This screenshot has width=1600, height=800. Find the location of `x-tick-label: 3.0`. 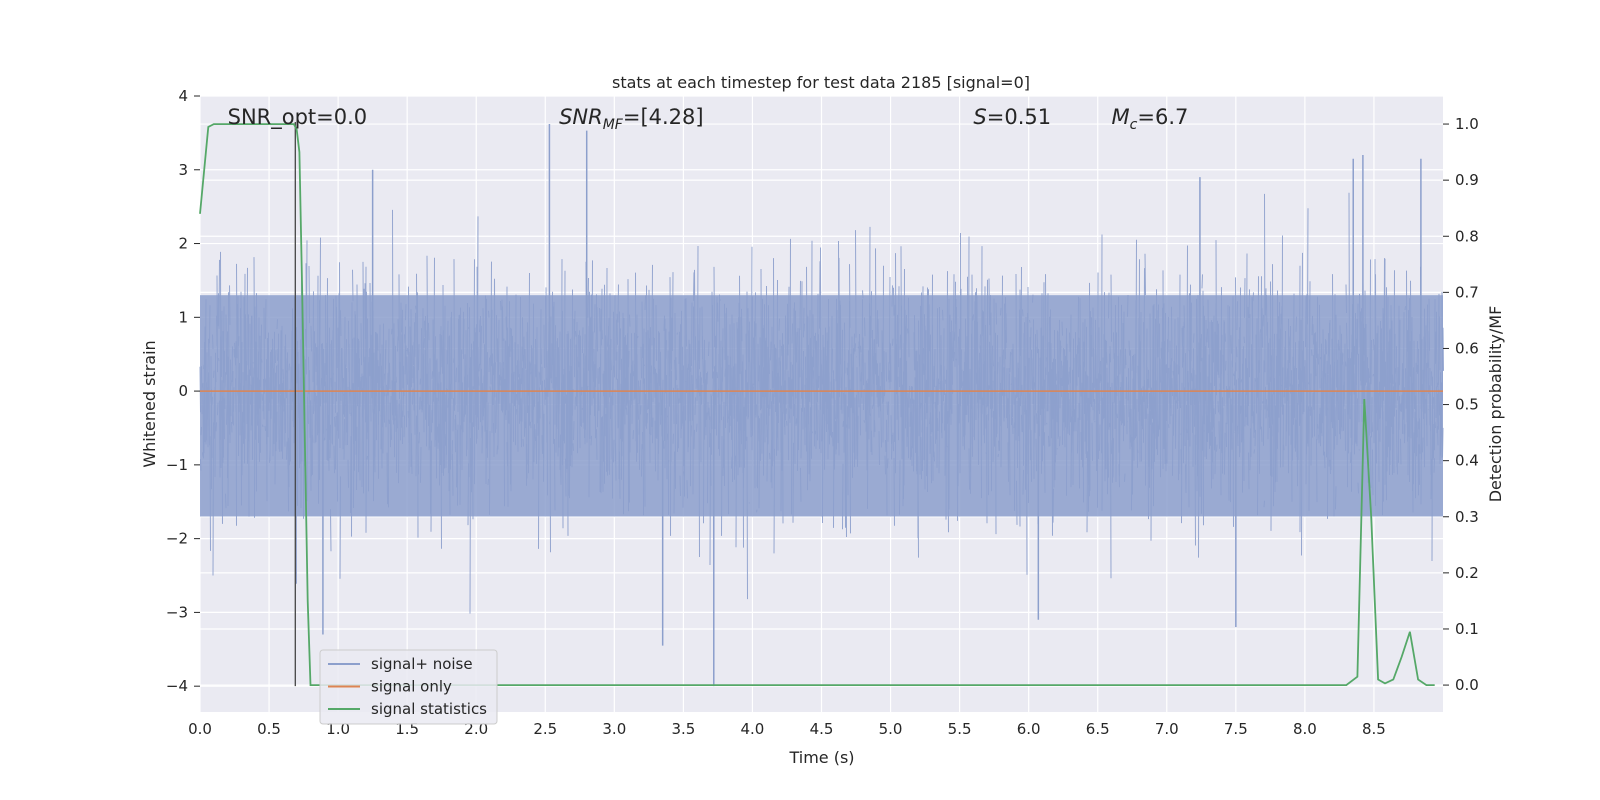

x-tick-label: 3.0 is located at coordinates (614, 729).